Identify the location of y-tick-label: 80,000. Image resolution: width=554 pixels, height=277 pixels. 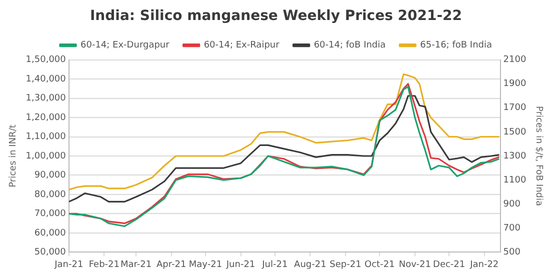
(50, 195).